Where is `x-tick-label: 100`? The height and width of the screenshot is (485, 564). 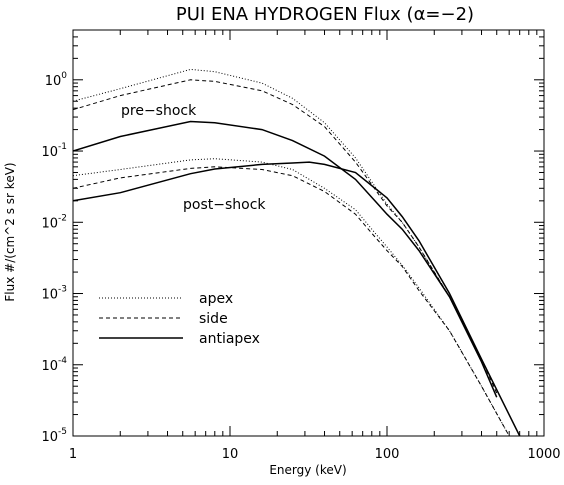 x-tick-label: 100 is located at coordinates (387, 454).